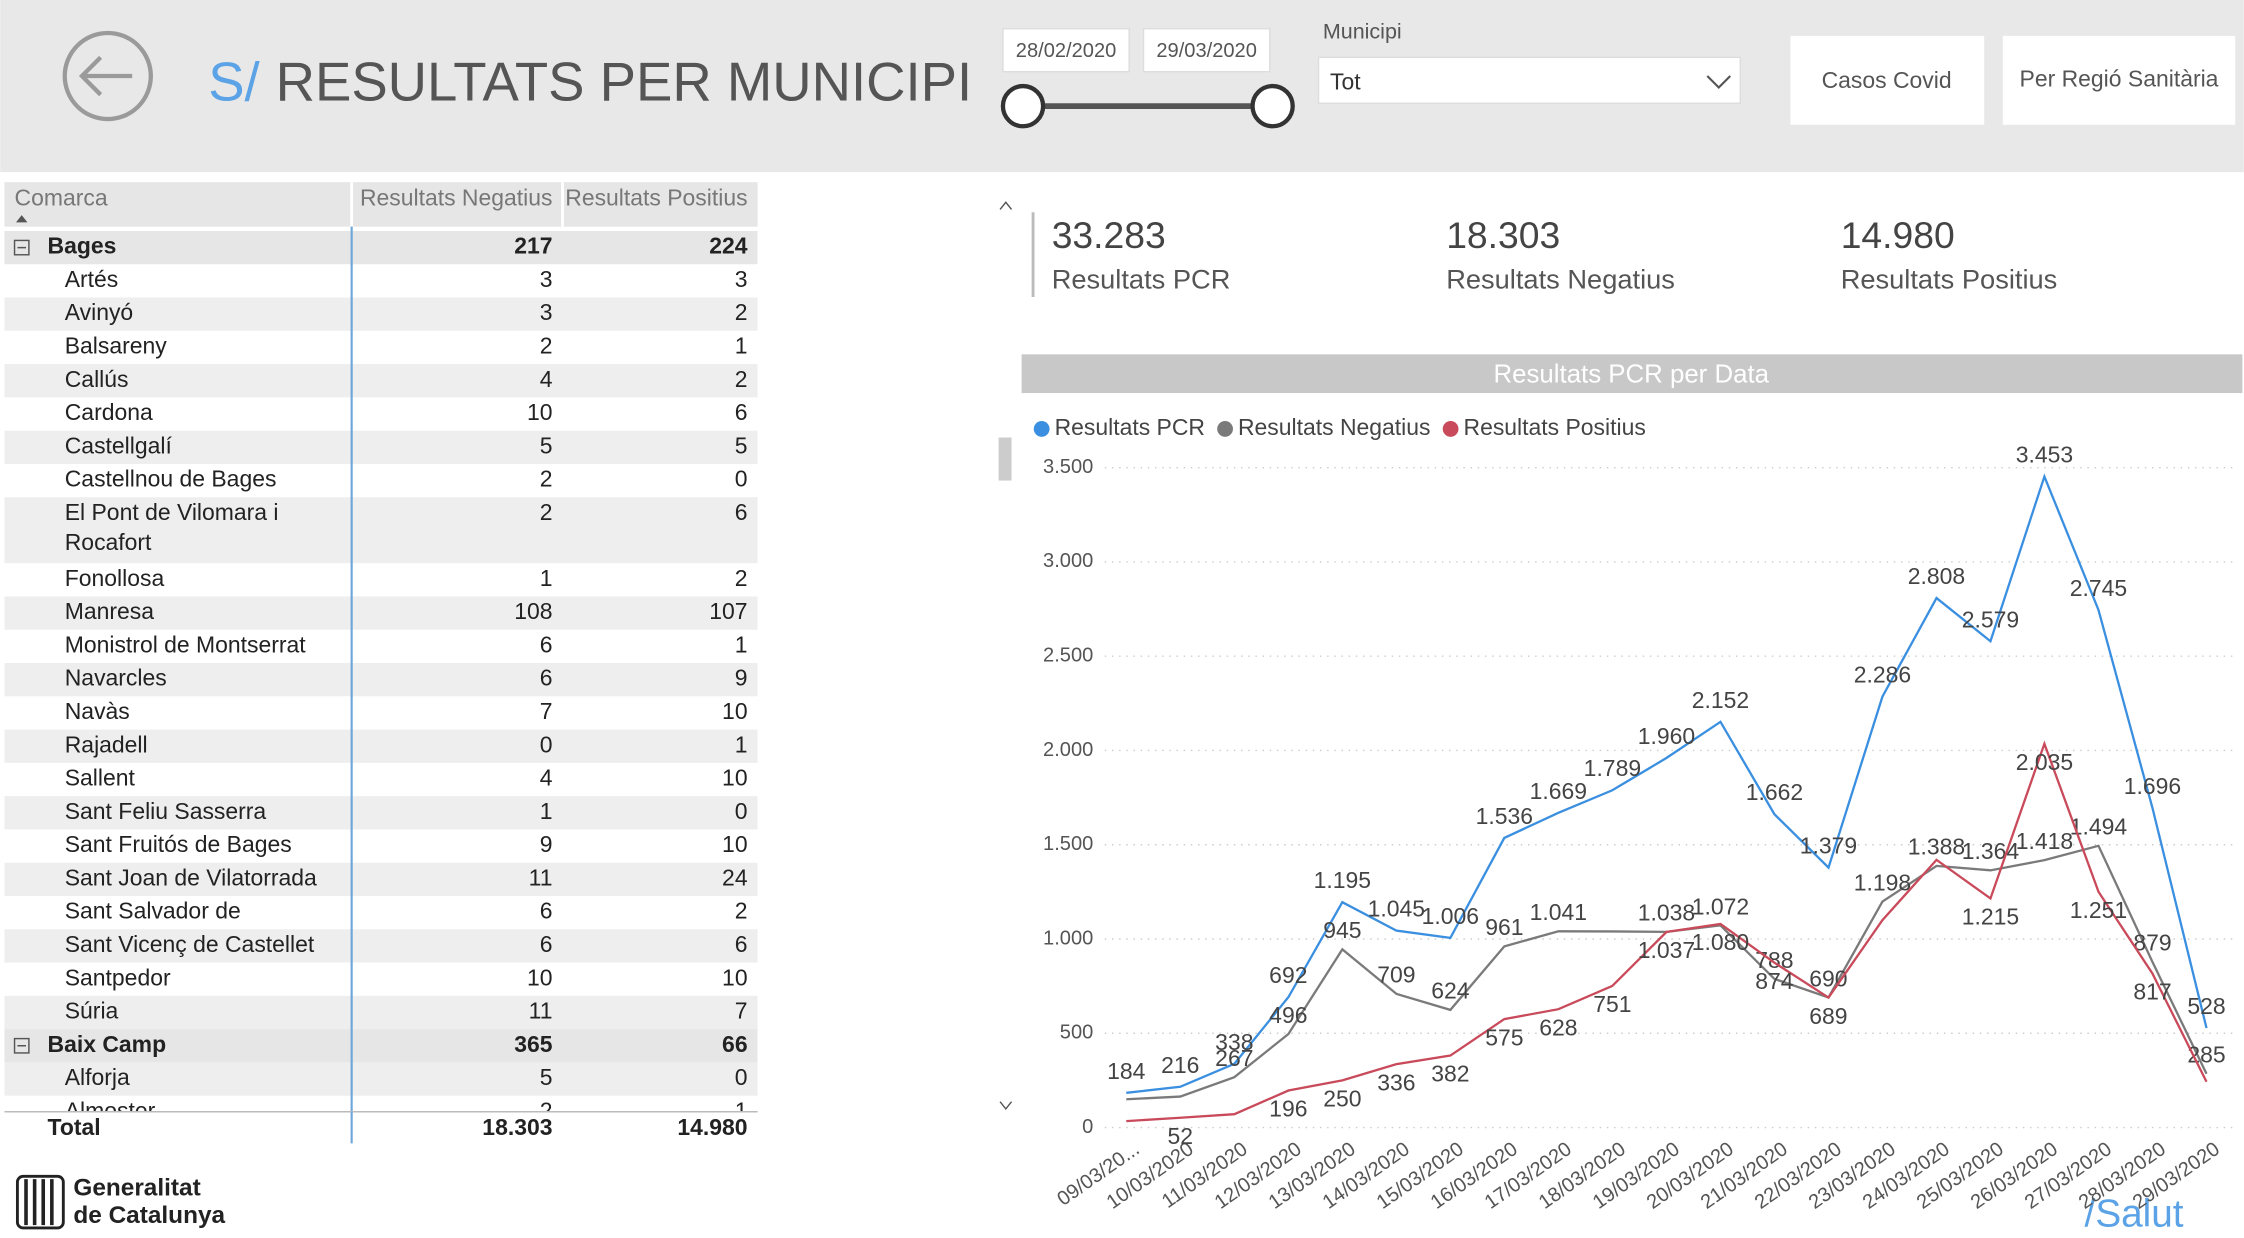 This screenshot has height=1238, width=2244. Describe the element at coordinates (1529, 80) in the screenshot. I see `dropdown` at that location.